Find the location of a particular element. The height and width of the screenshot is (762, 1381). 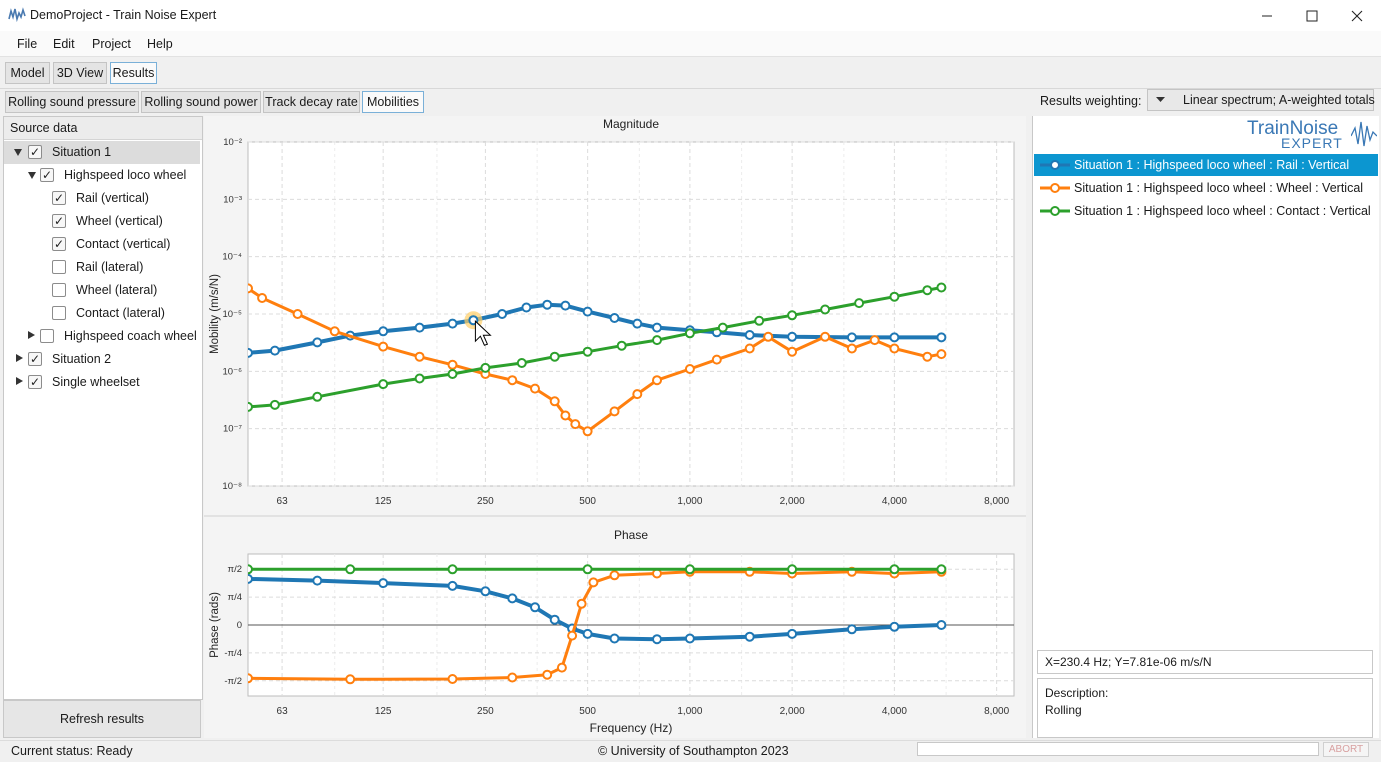

tab-results: Results is located at coordinates (133, 73).